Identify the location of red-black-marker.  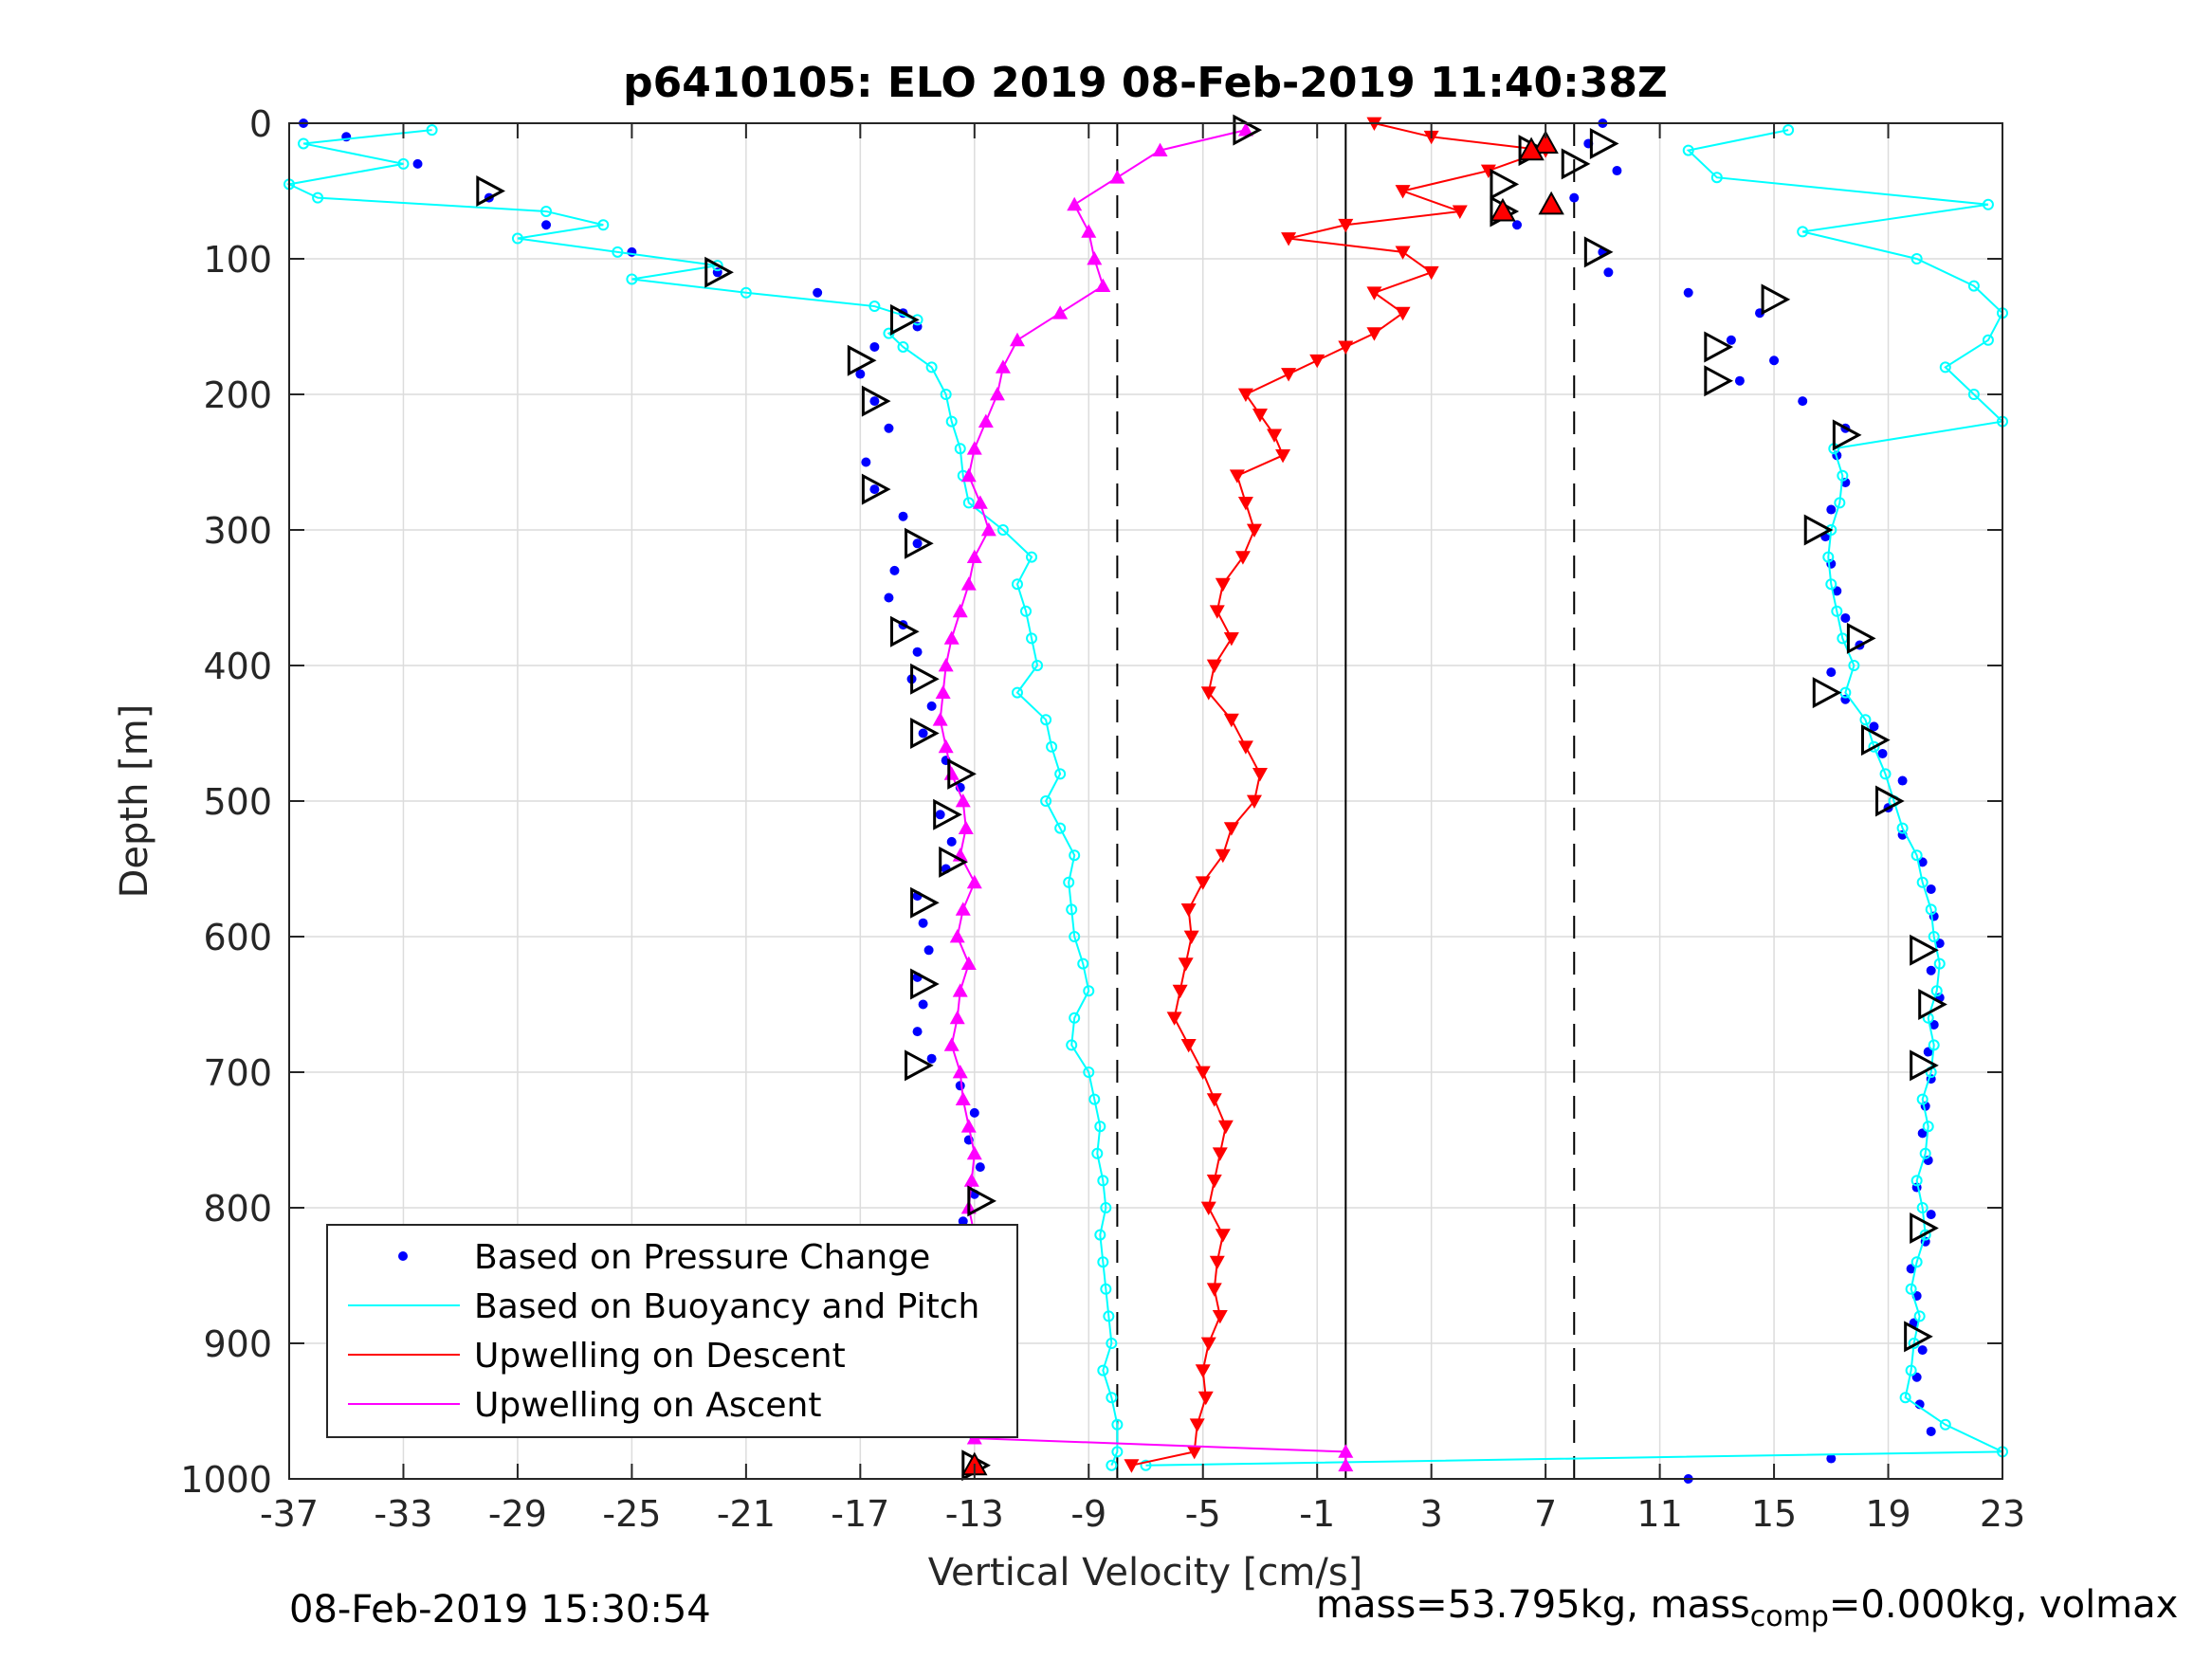
(1531, 149).